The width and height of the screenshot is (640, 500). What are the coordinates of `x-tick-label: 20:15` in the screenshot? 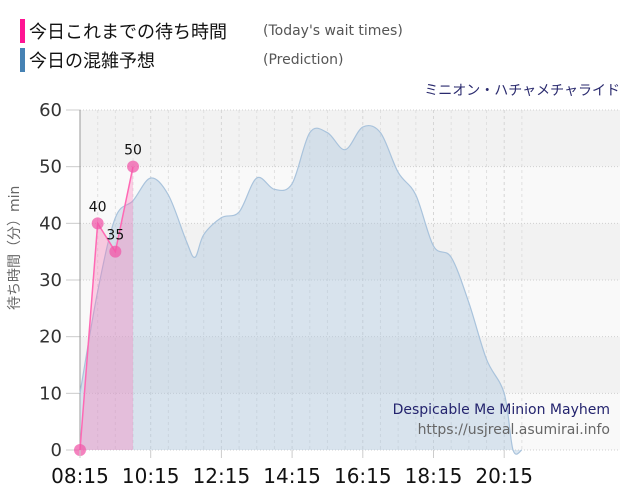 It's located at (504, 476).